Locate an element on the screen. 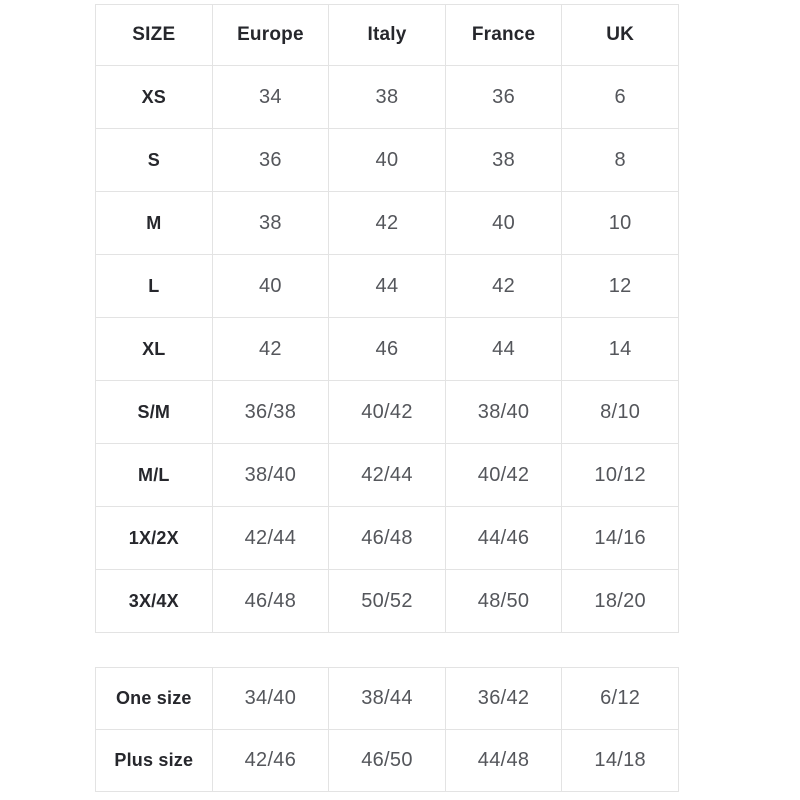 This screenshot has width=800, height=800. size-value-cell: 34/40 is located at coordinates (270, 698).